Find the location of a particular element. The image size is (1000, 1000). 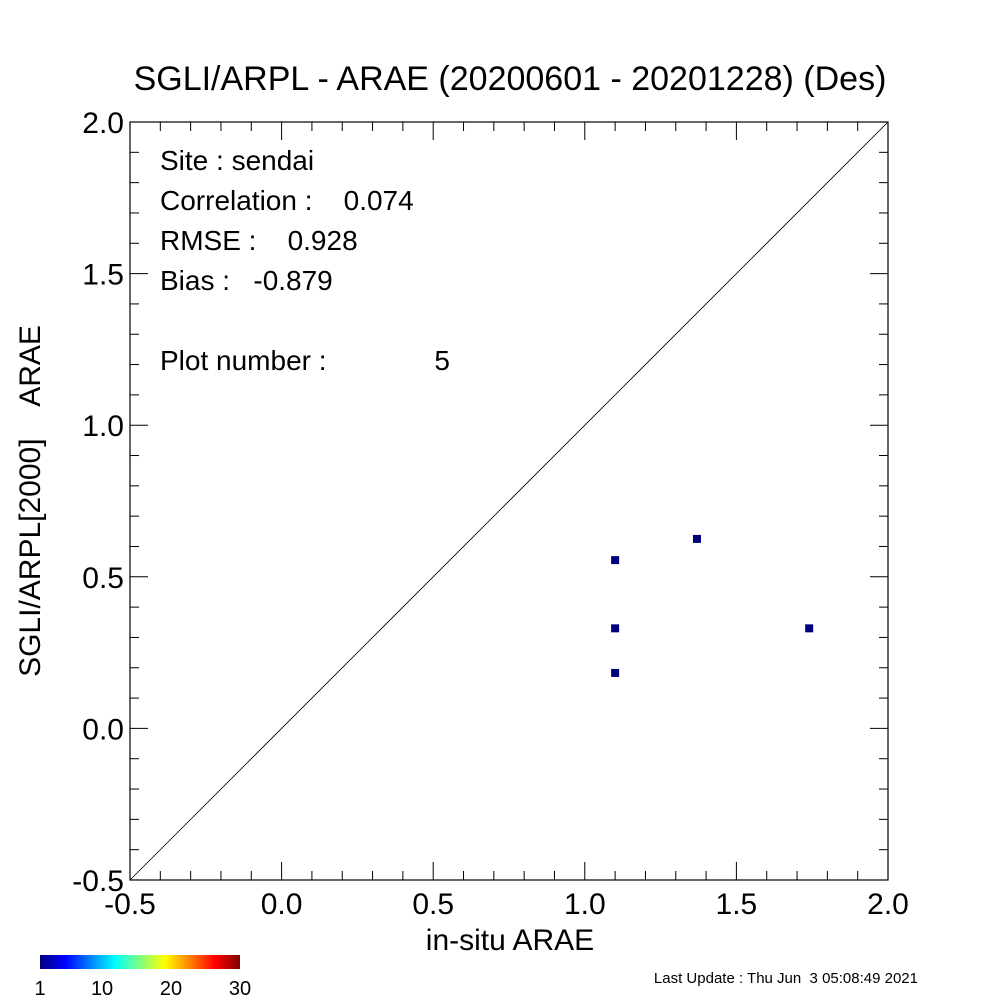

x-tick-label: 0.5 is located at coordinates (433, 904).